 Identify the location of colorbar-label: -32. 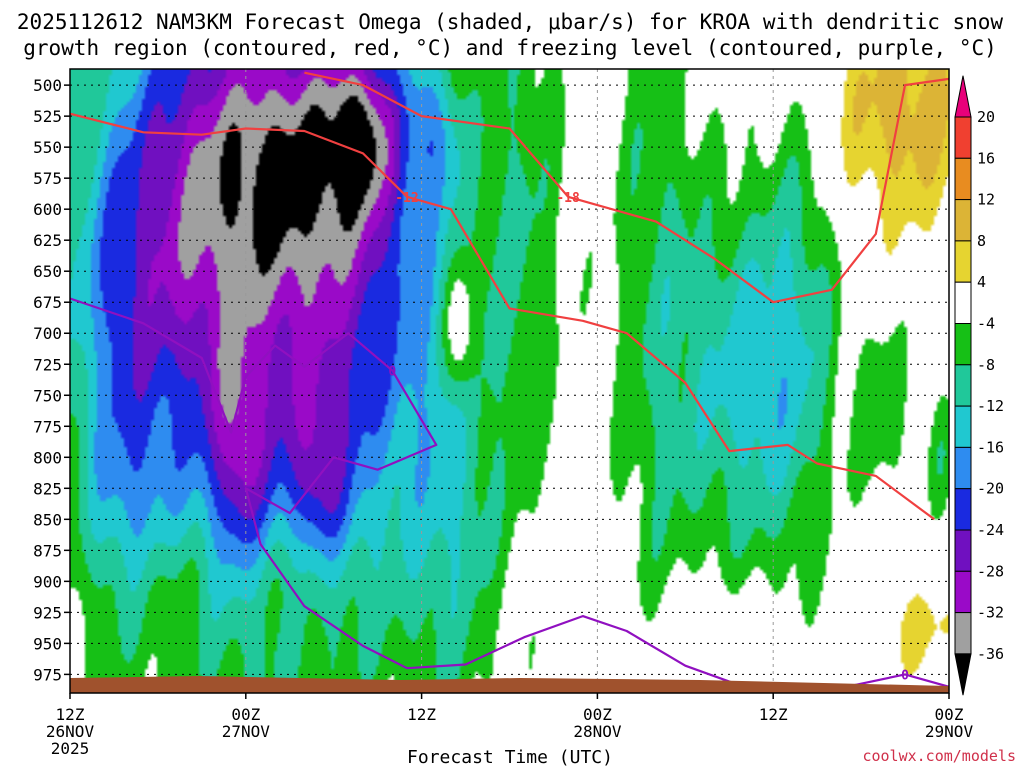
(990, 613).